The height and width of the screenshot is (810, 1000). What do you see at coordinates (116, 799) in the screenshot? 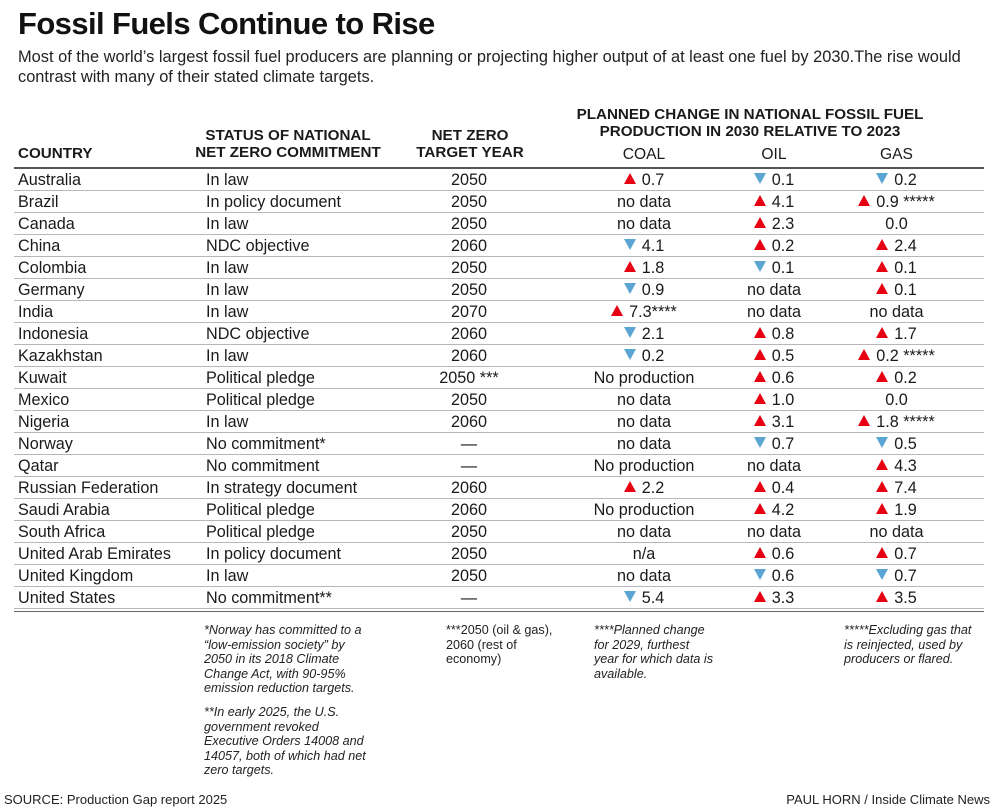
I see `source-line: SOURCE: Production Gap report 2025` at bounding box center [116, 799].